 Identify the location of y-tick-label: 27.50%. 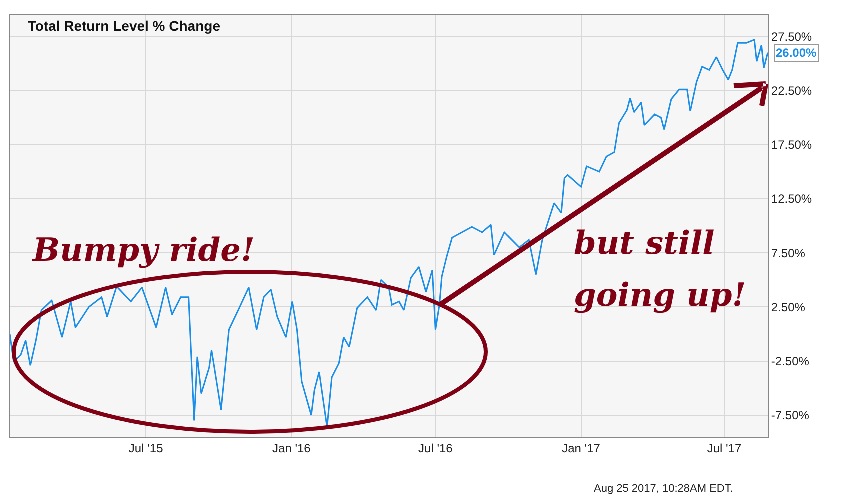
(791, 37).